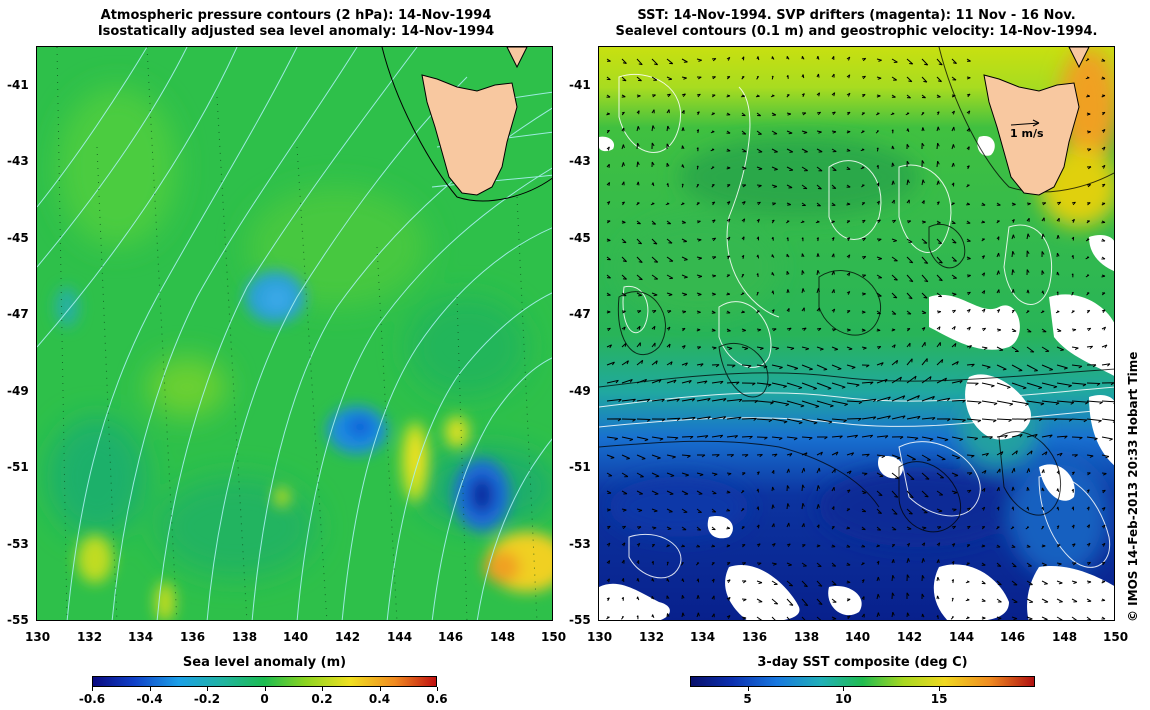 The width and height of the screenshot is (1150, 710). I want to click on lat-tick: -51, so click(580, 467).